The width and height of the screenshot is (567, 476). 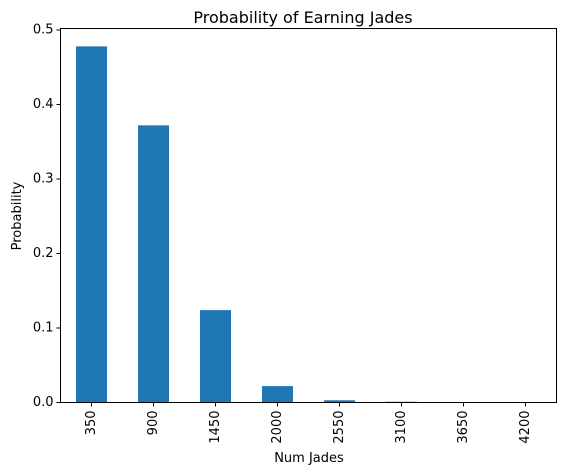 What do you see at coordinates (43, 178) in the screenshot?
I see `y-tick-label-0.3: 0.3` at bounding box center [43, 178].